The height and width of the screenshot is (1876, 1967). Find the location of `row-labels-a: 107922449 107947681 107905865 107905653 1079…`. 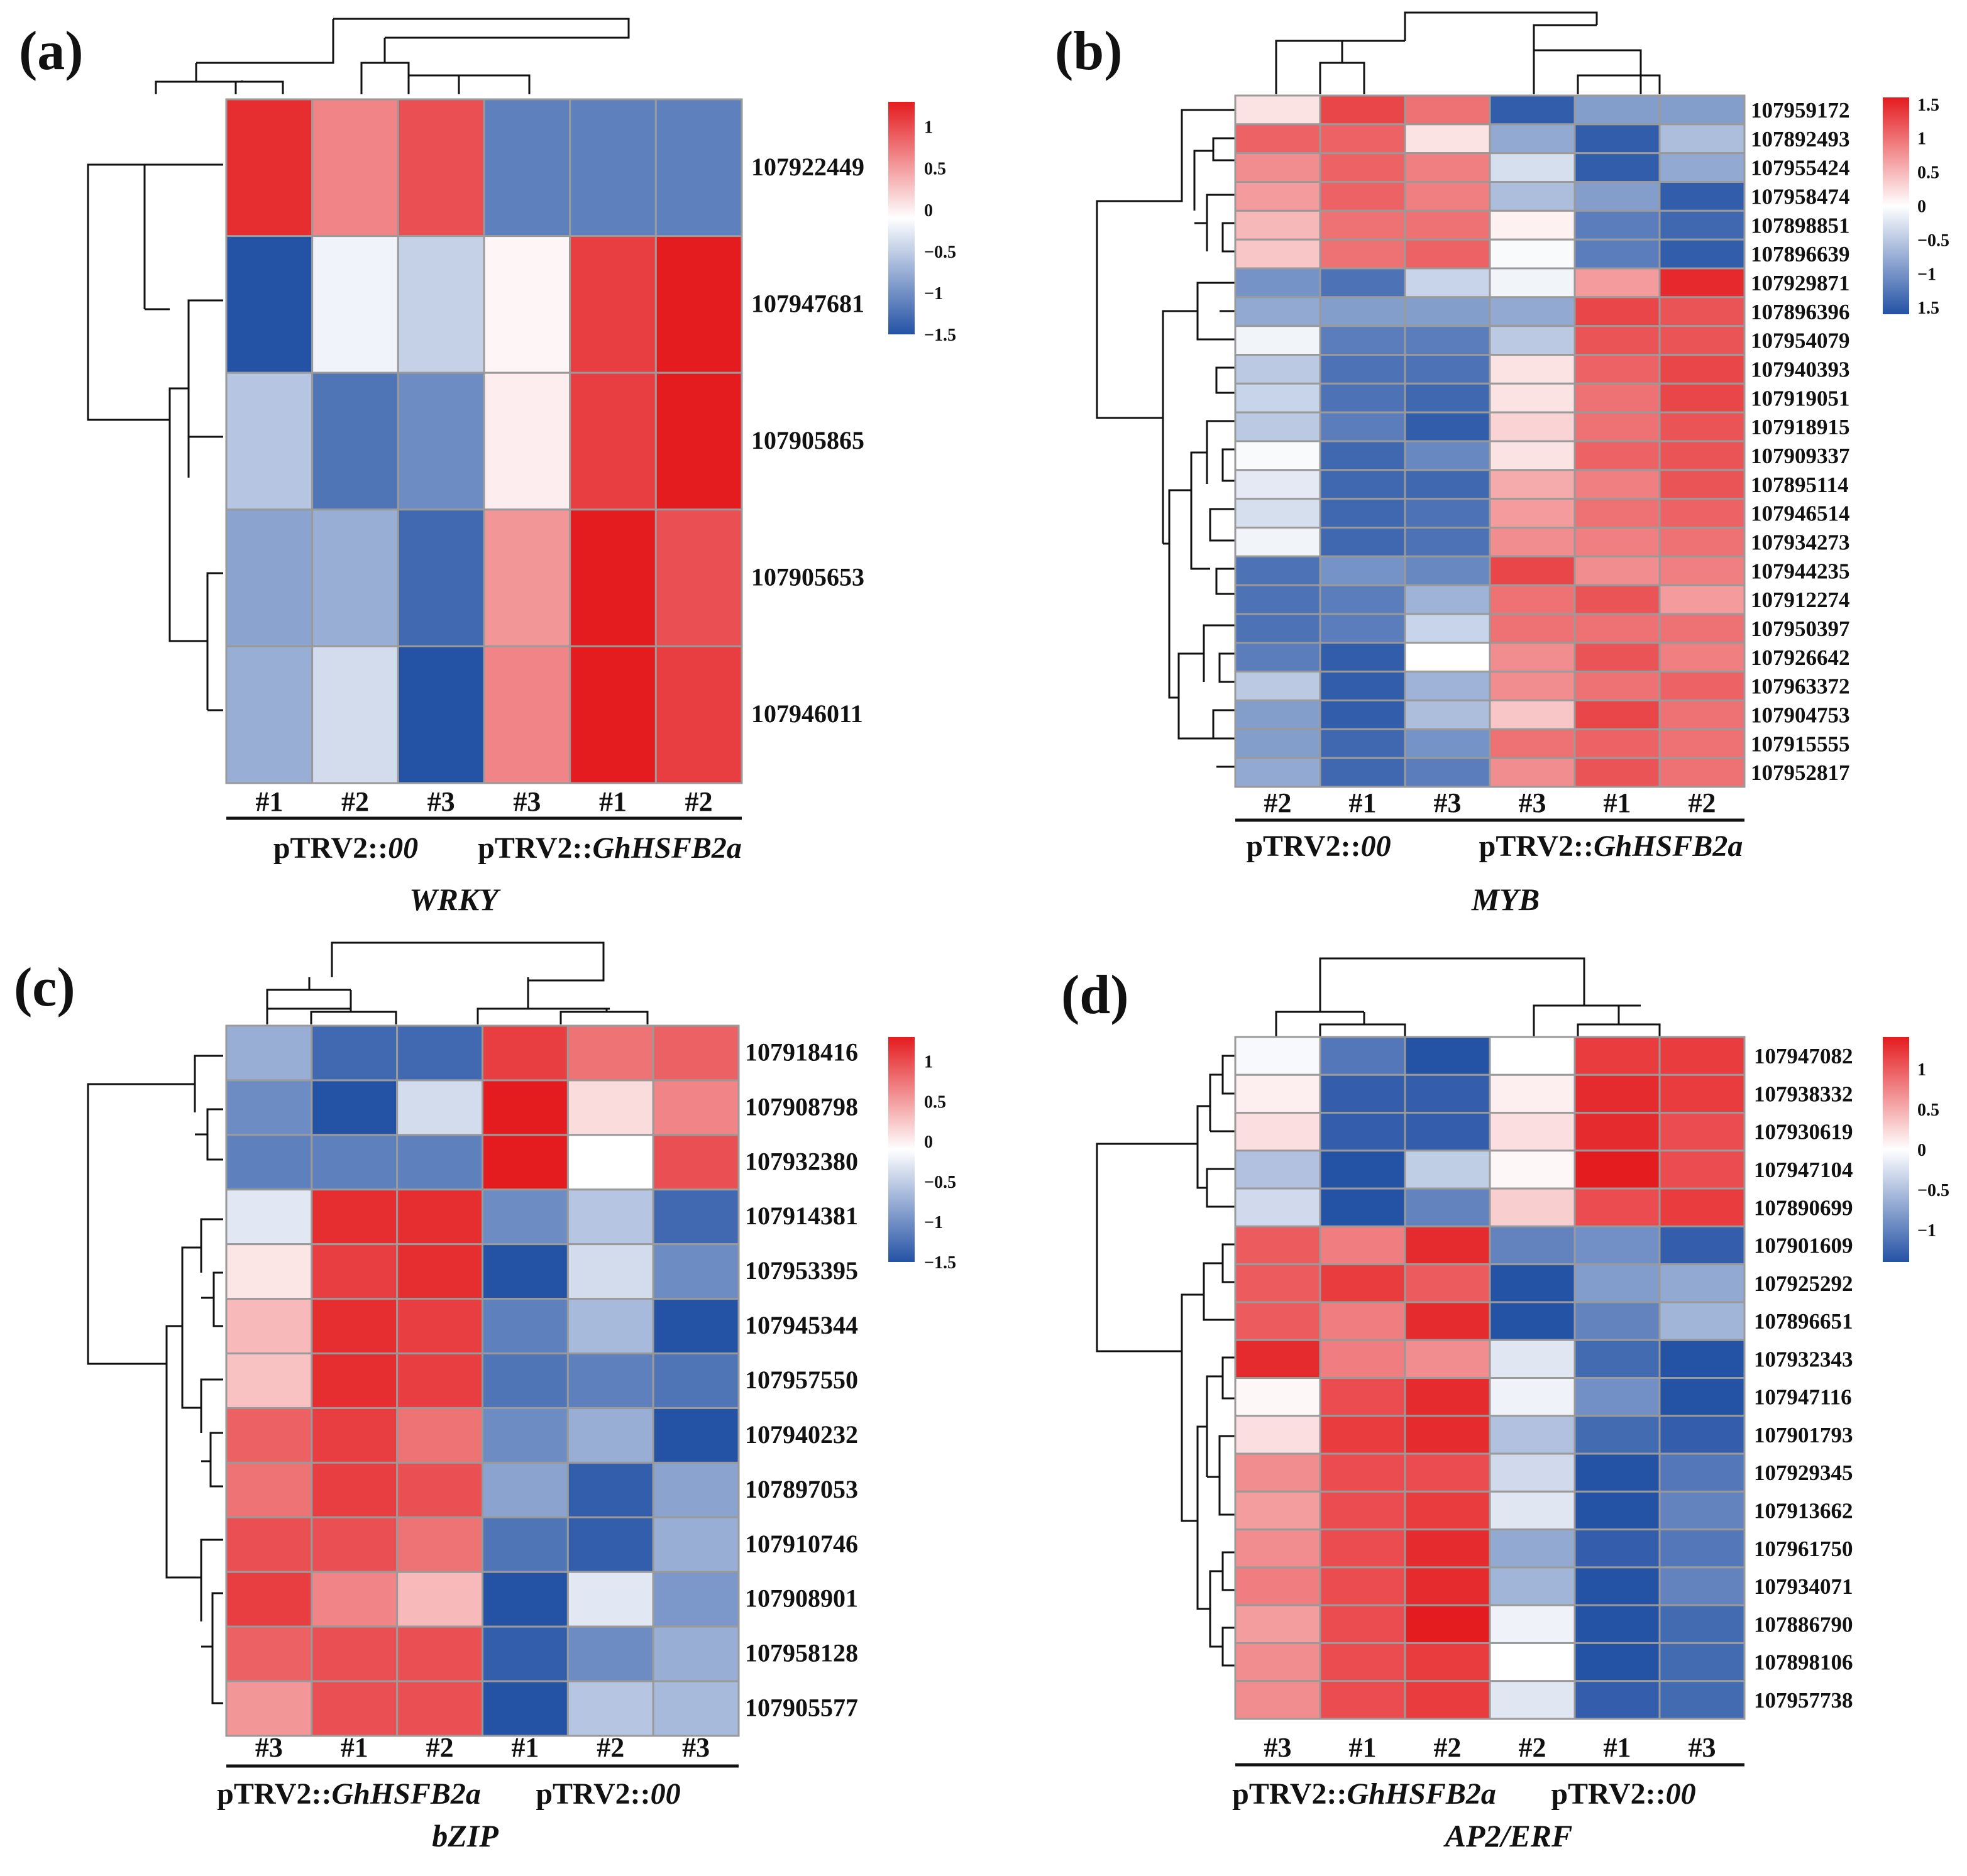

row-labels-a: 107922449 107947681 107905865 107905653 1079… is located at coordinates (808, 440).